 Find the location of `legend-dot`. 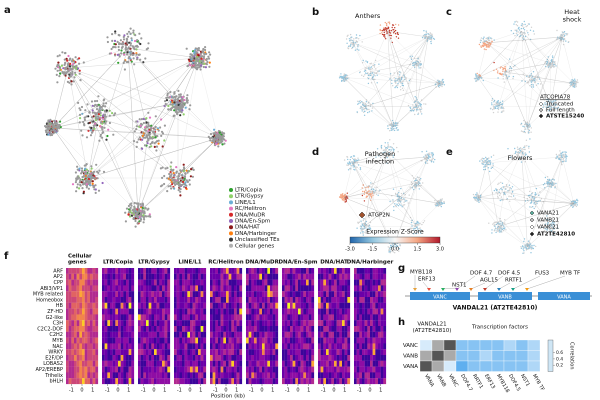

legend-dot is located at coordinates (231, 190).